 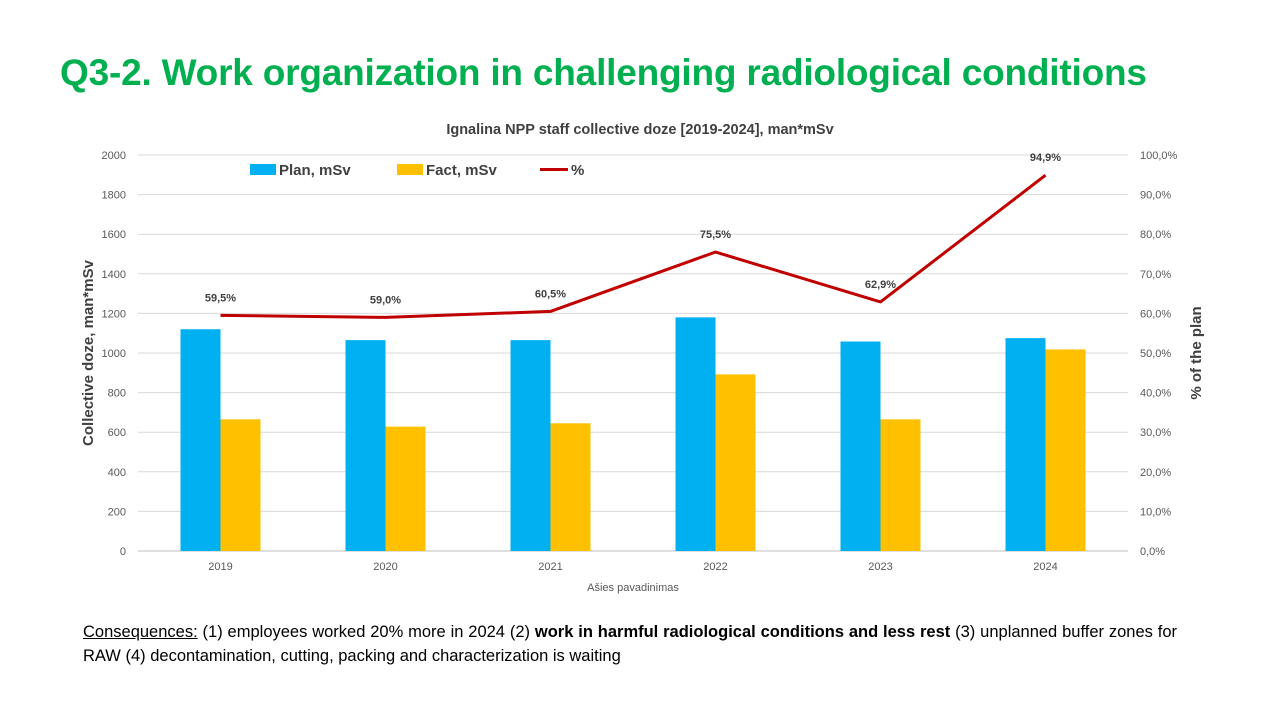 I want to click on y2-tick-label: 40,0%, so click(x=1155, y=394).